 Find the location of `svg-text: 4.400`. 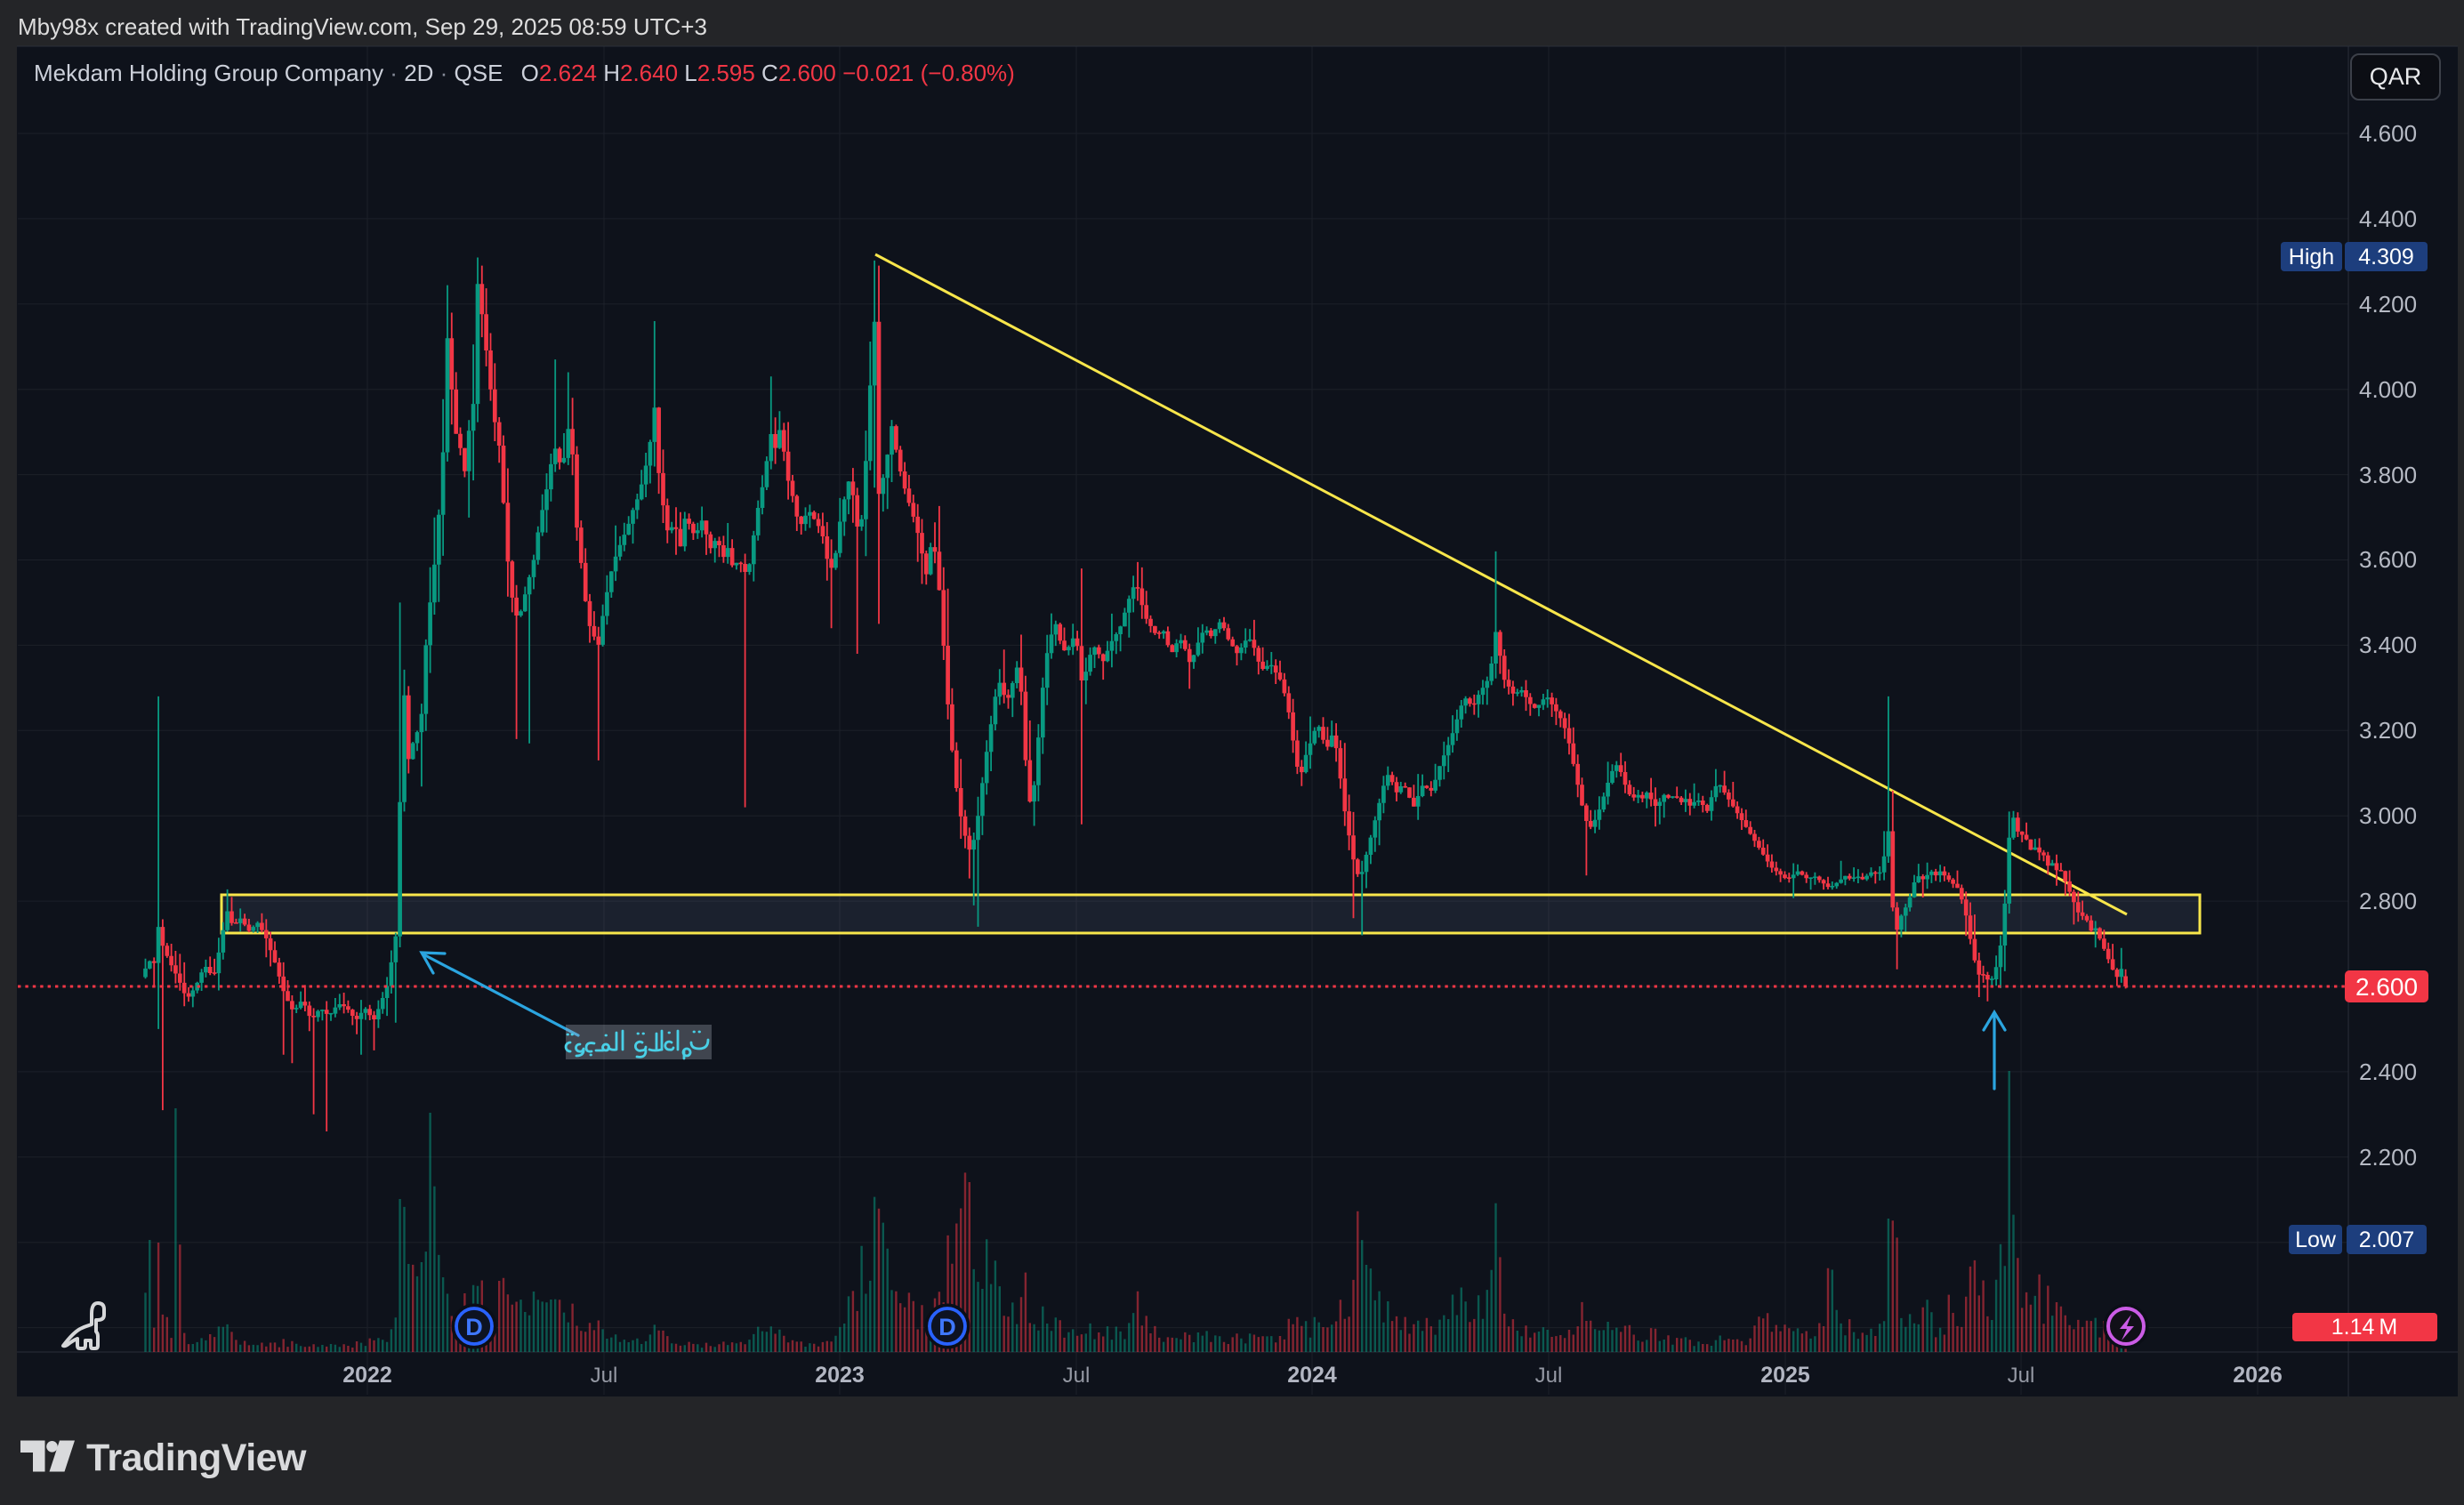

svg-text: 4.400 is located at coordinates (2388, 218).